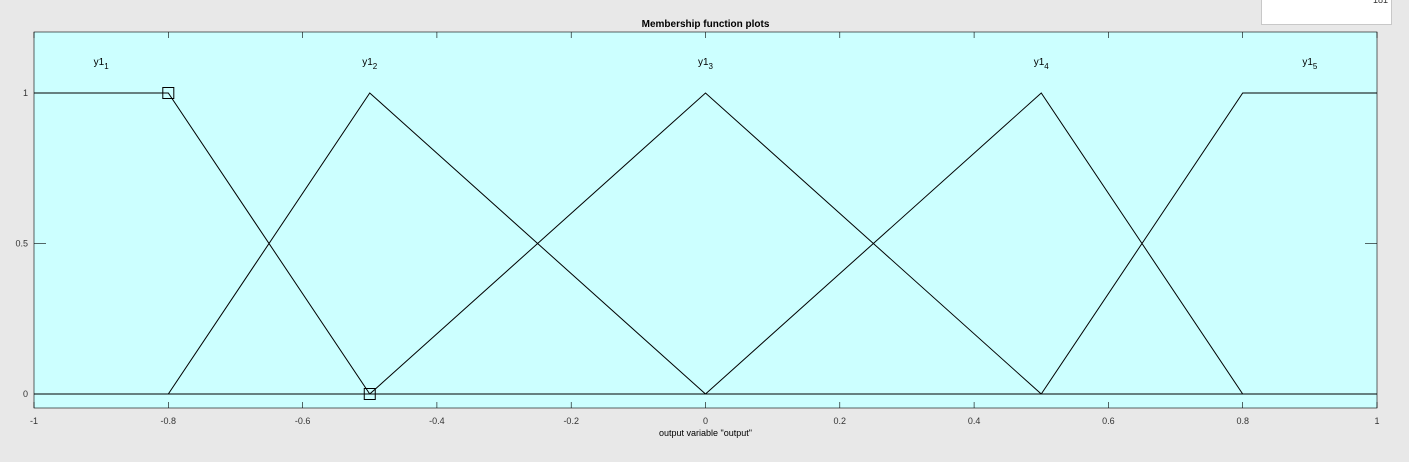 The image size is (1409, 462). What do you see at coordinates (25, 394) in the screenshot?
I see `y-tick-label: 0` at bounding box center [25, 394].